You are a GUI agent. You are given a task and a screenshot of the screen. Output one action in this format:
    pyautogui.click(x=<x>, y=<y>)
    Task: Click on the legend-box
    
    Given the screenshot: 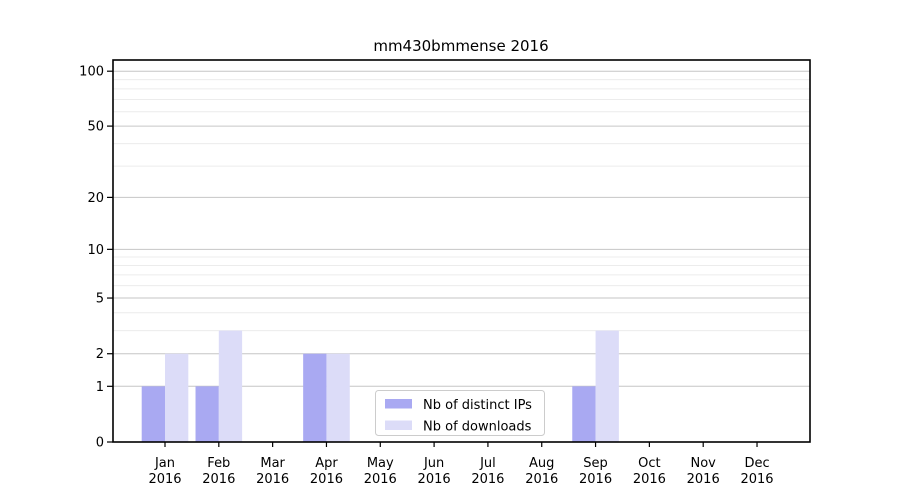 What is the action you would take?
    pyautogui.click(x=460, y=413)
    